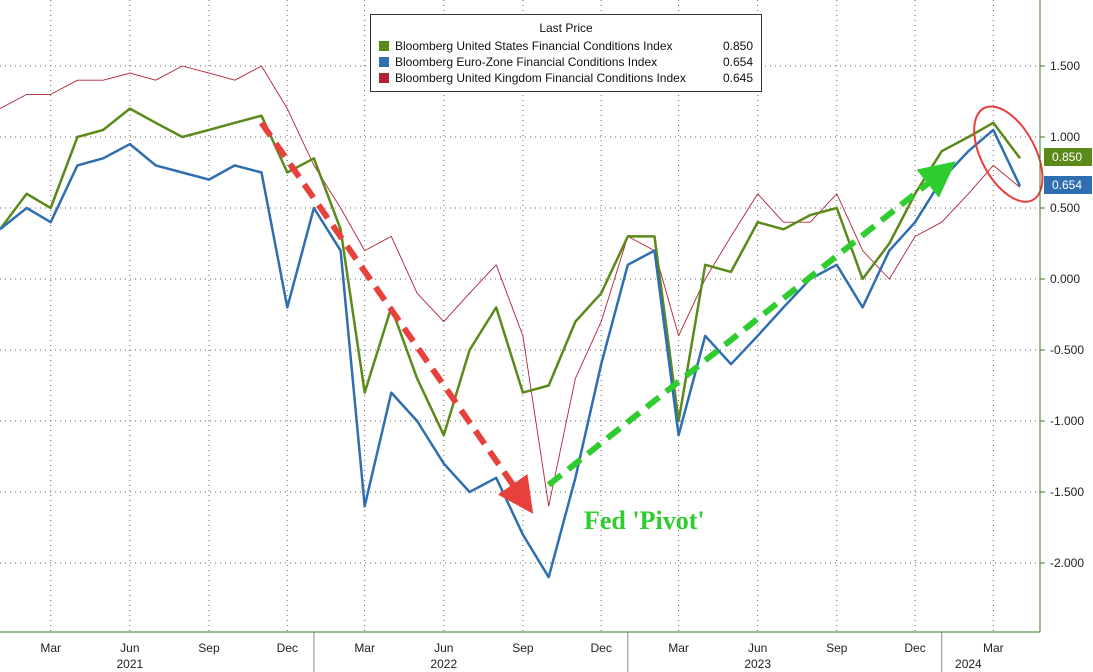 This screenshot has height=672, width=1093. Describe the element at coordinates (644, 520) in the screenshot. I see `fed-pivot-annotation: Fed 'Pivot'` at that location.